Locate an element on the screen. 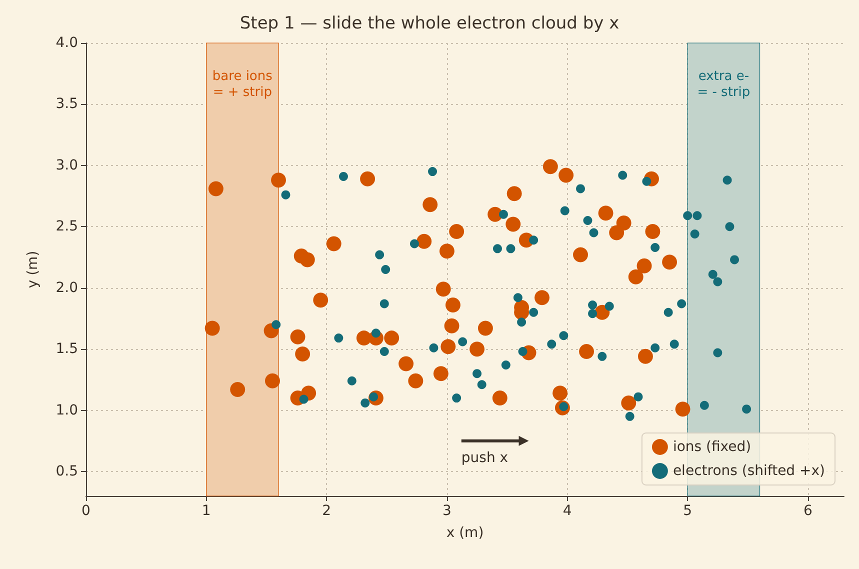 This screenshot has height=569, width=859. band-label: bare ions = + strip is located at coordinates (242, 84).